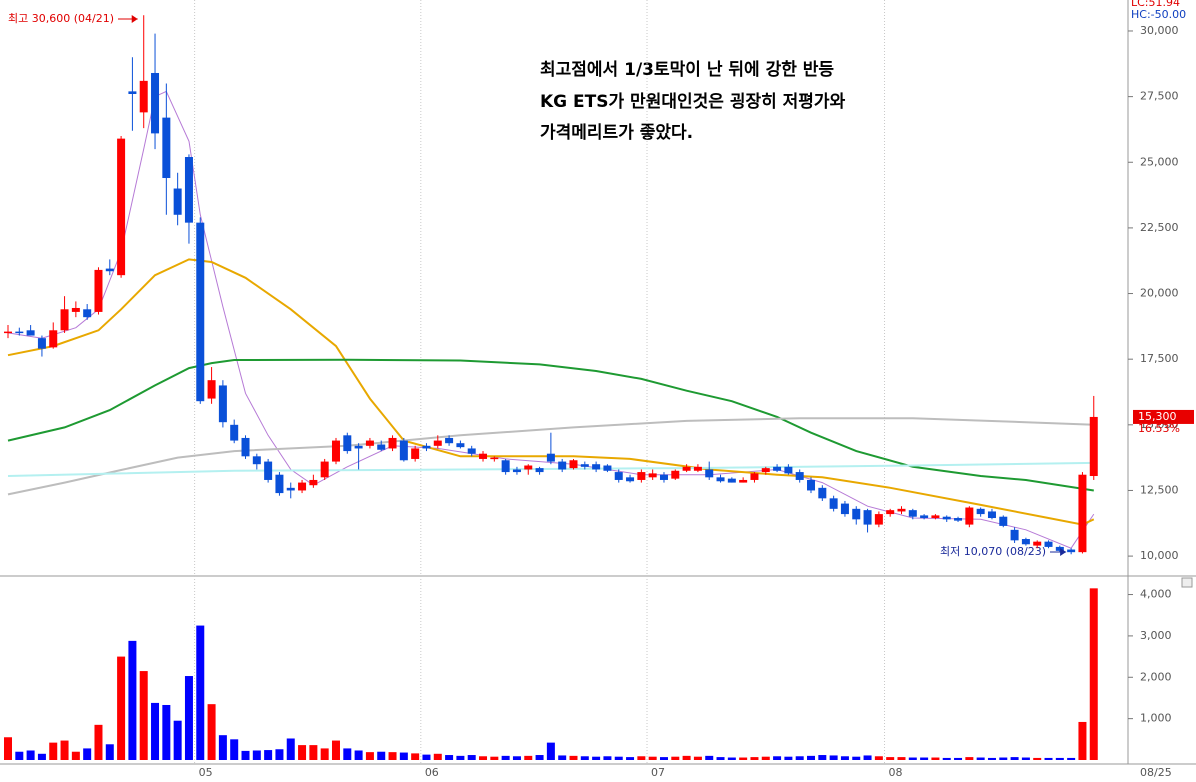 This screenshot has width=1196, height=782. What do you see at coordinates (1159, 96) in the screenshot?
I see `y-tick-label: 27,500` at bounding box center [1159, 96].